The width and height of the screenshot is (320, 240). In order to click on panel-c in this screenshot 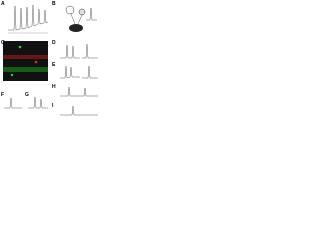, I will do `click(25, 61)`.